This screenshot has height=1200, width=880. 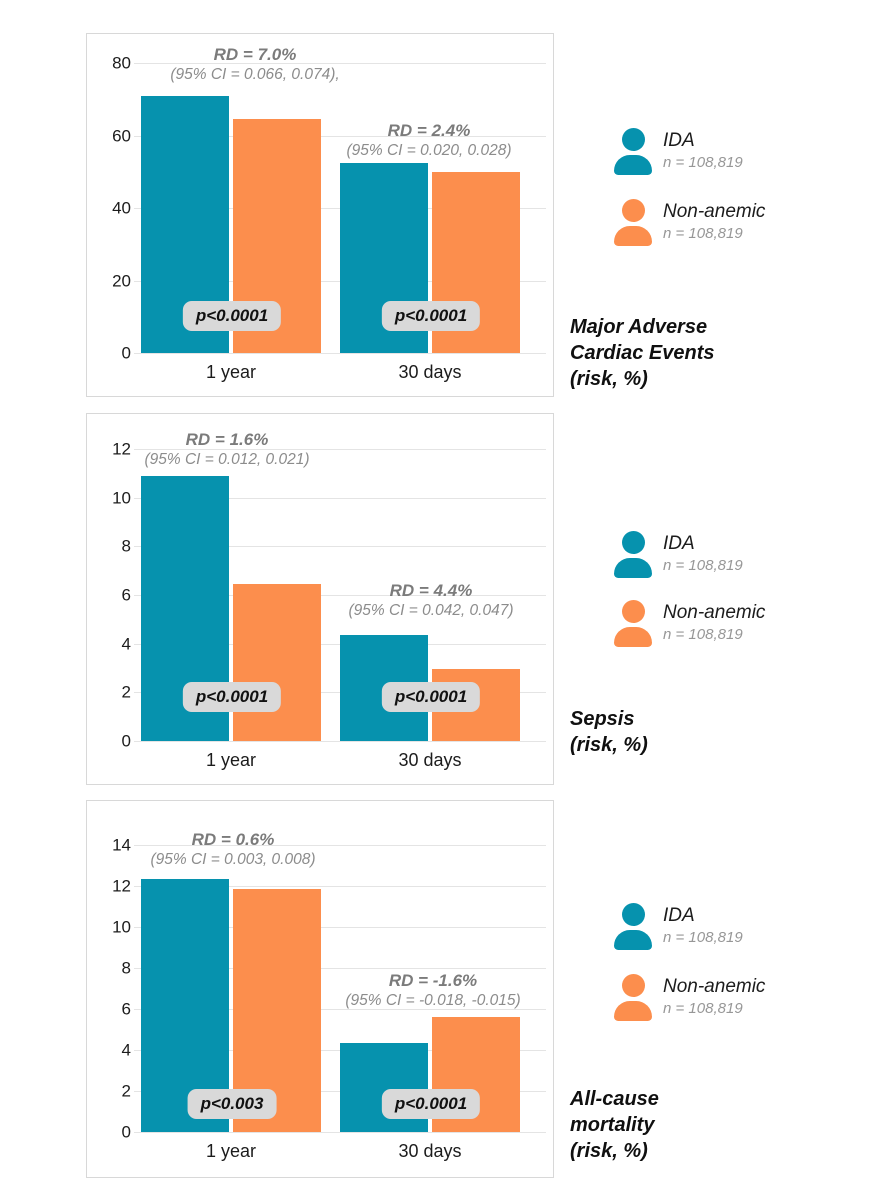 What do you see at coordinates (432, 991) in the screenshot?
I see `rd-annotation: RD = -1.6% (95% CI = -0.018, -0.015)` at bounding box center [432, 991].